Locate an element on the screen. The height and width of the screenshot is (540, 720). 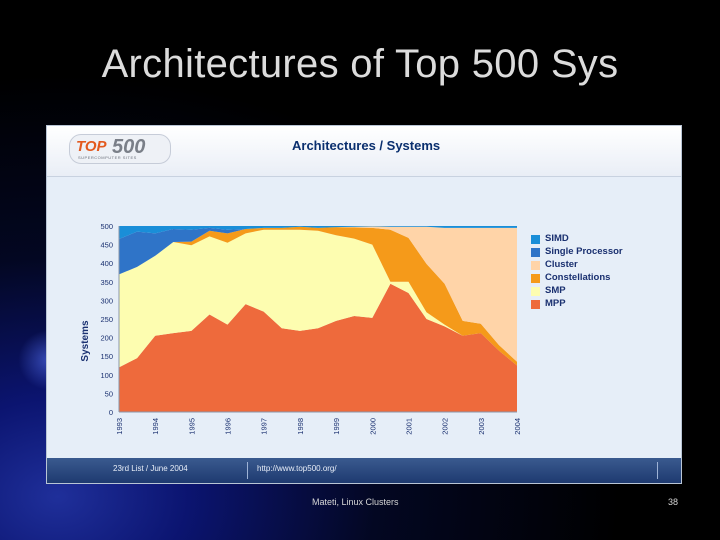
x-tick-label: 1994 is located at coordinates (155, 426).